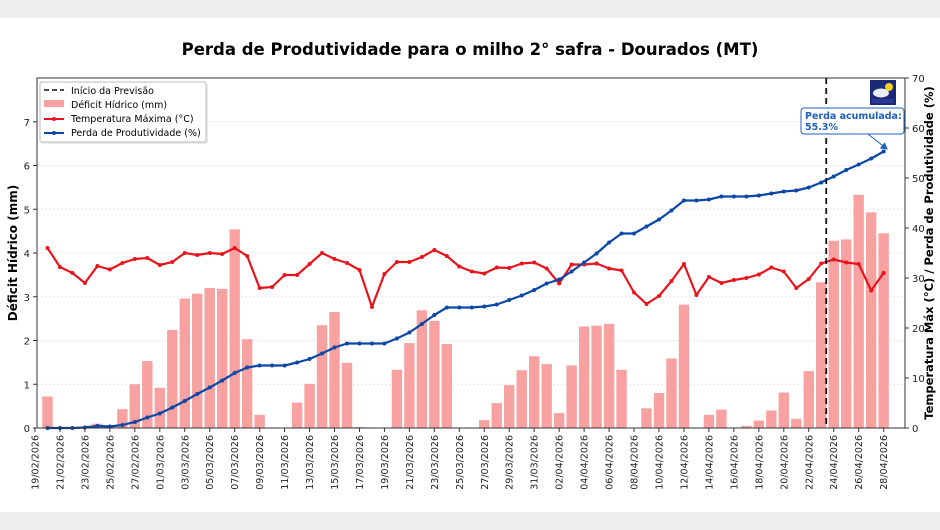 The image size is (940, 530). I want to click on annotation-line2: 55.3%, so click(821, 127).